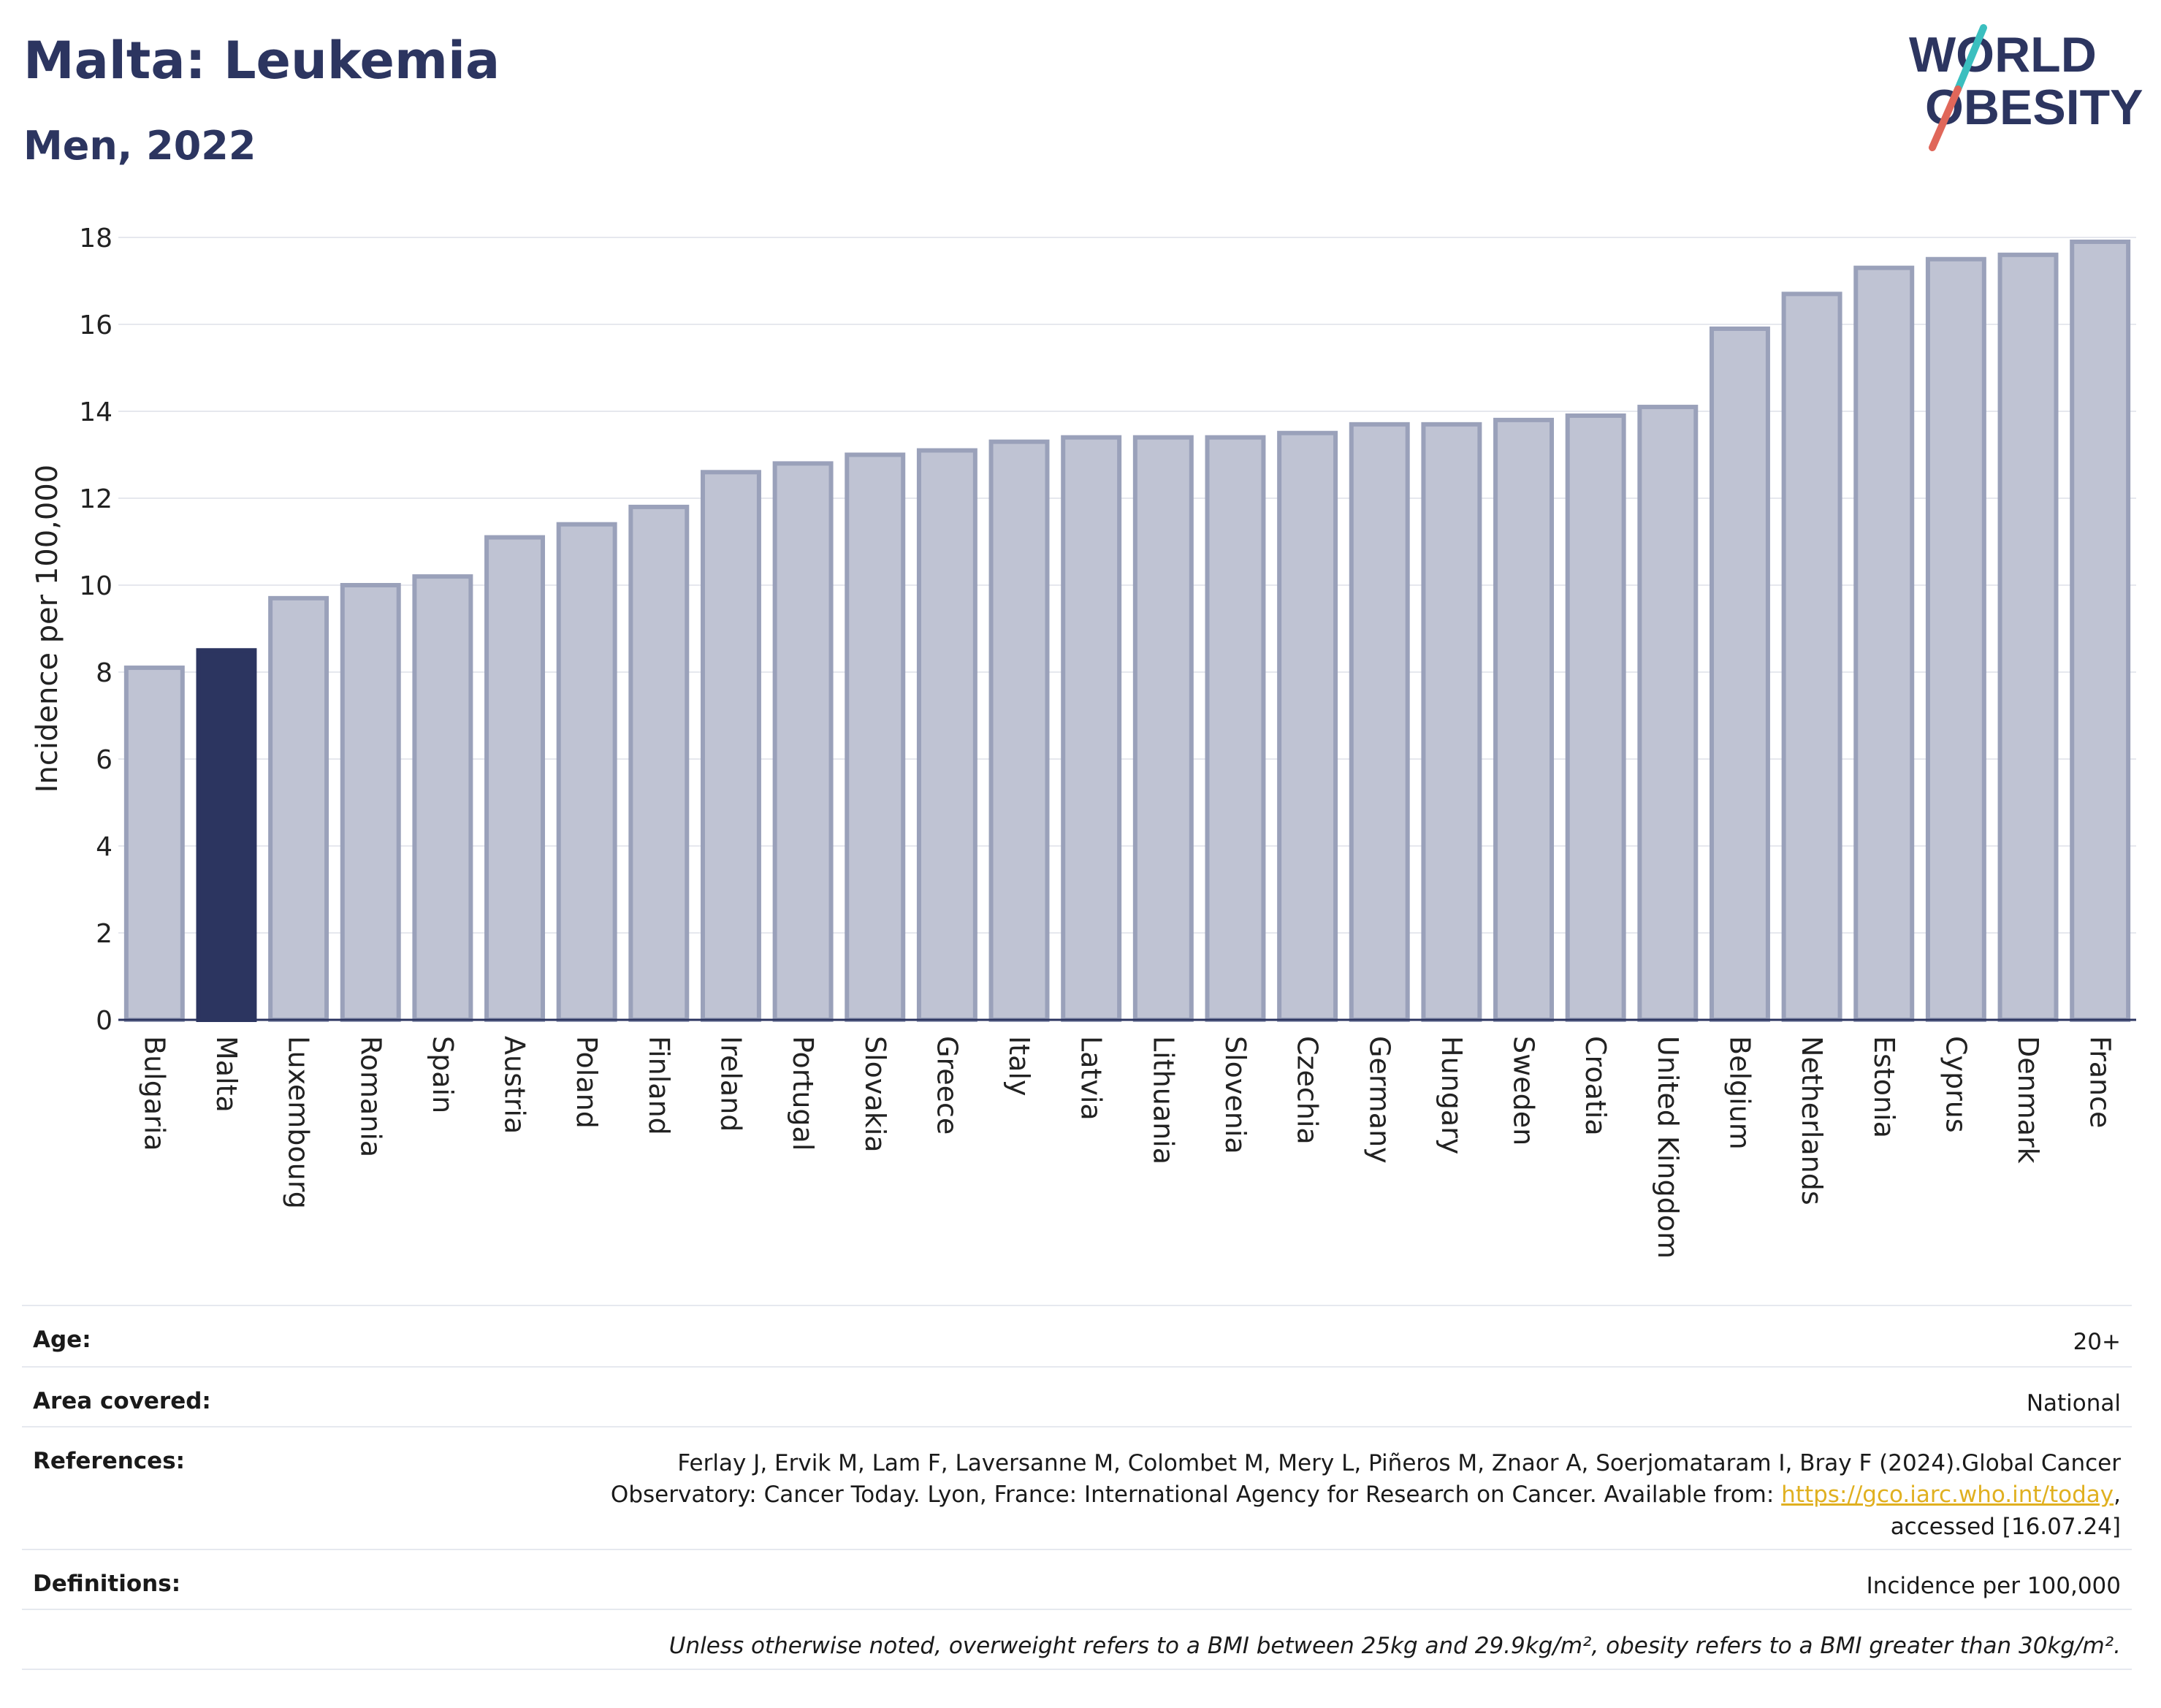  Describe the element at coordinates (370, 1096) in the screenshot. I see `x-tick-label: Romania` at that location.